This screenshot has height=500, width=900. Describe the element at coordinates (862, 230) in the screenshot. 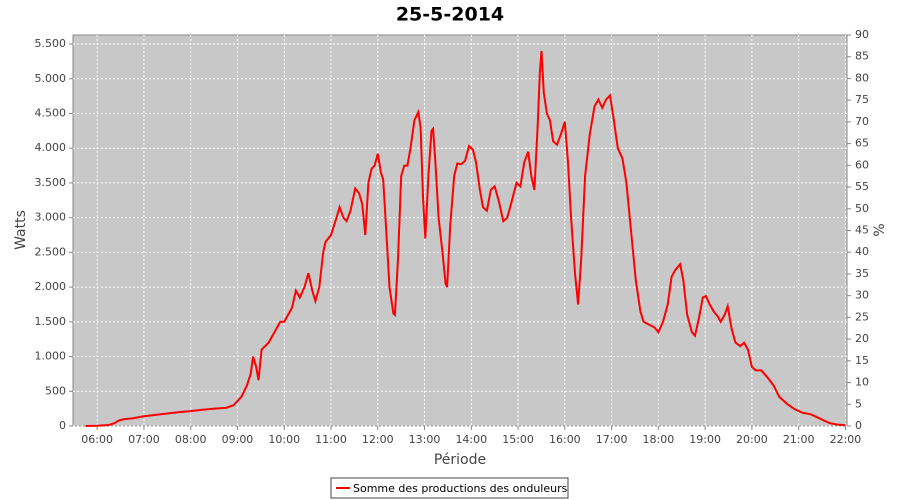

I see `y2-tick-label: 45` at that location.